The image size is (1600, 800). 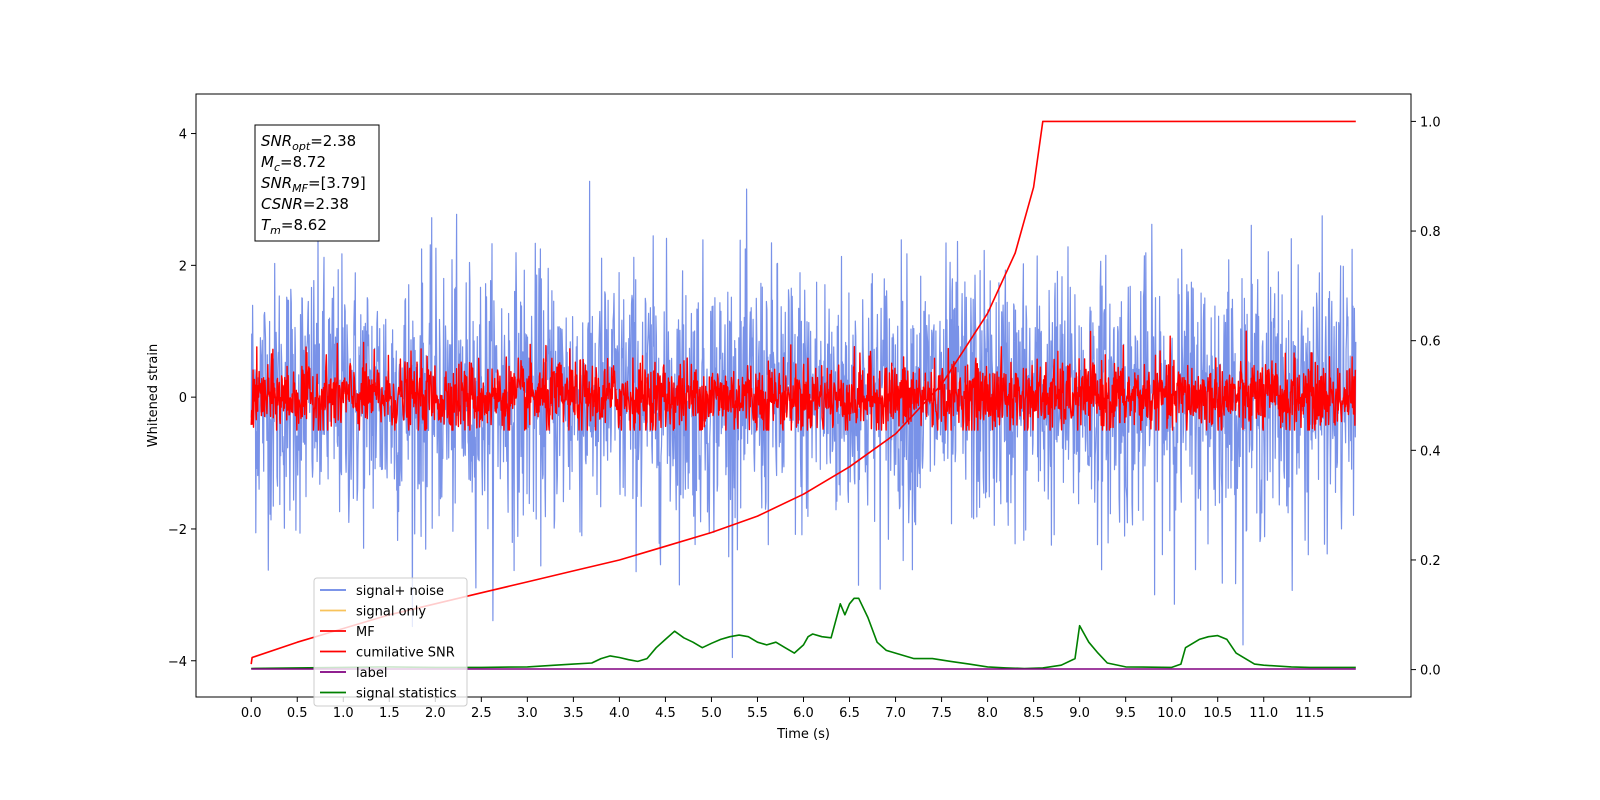 What do you see at coordinates (527, 713) in the screenshot?
I see `x-tick-label: 3.0` at bounding box center [527, 713].